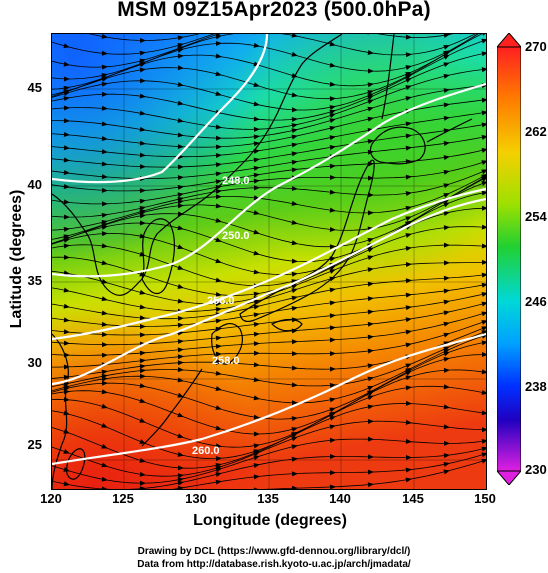  Describe the element at coordinates (34, 184) in the screenshot. I see `y-tick-label: 40` at that location.